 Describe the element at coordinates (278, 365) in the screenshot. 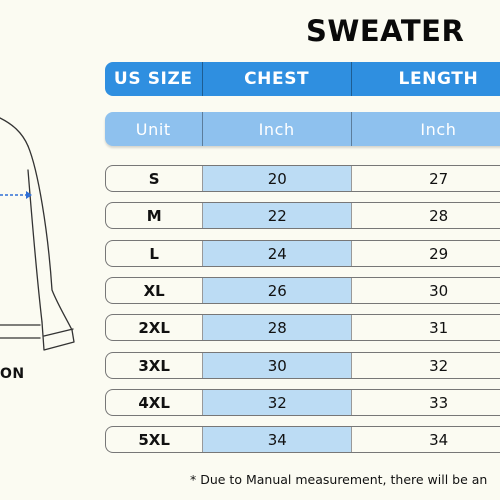

I see `chest-cell: 30` at that location.